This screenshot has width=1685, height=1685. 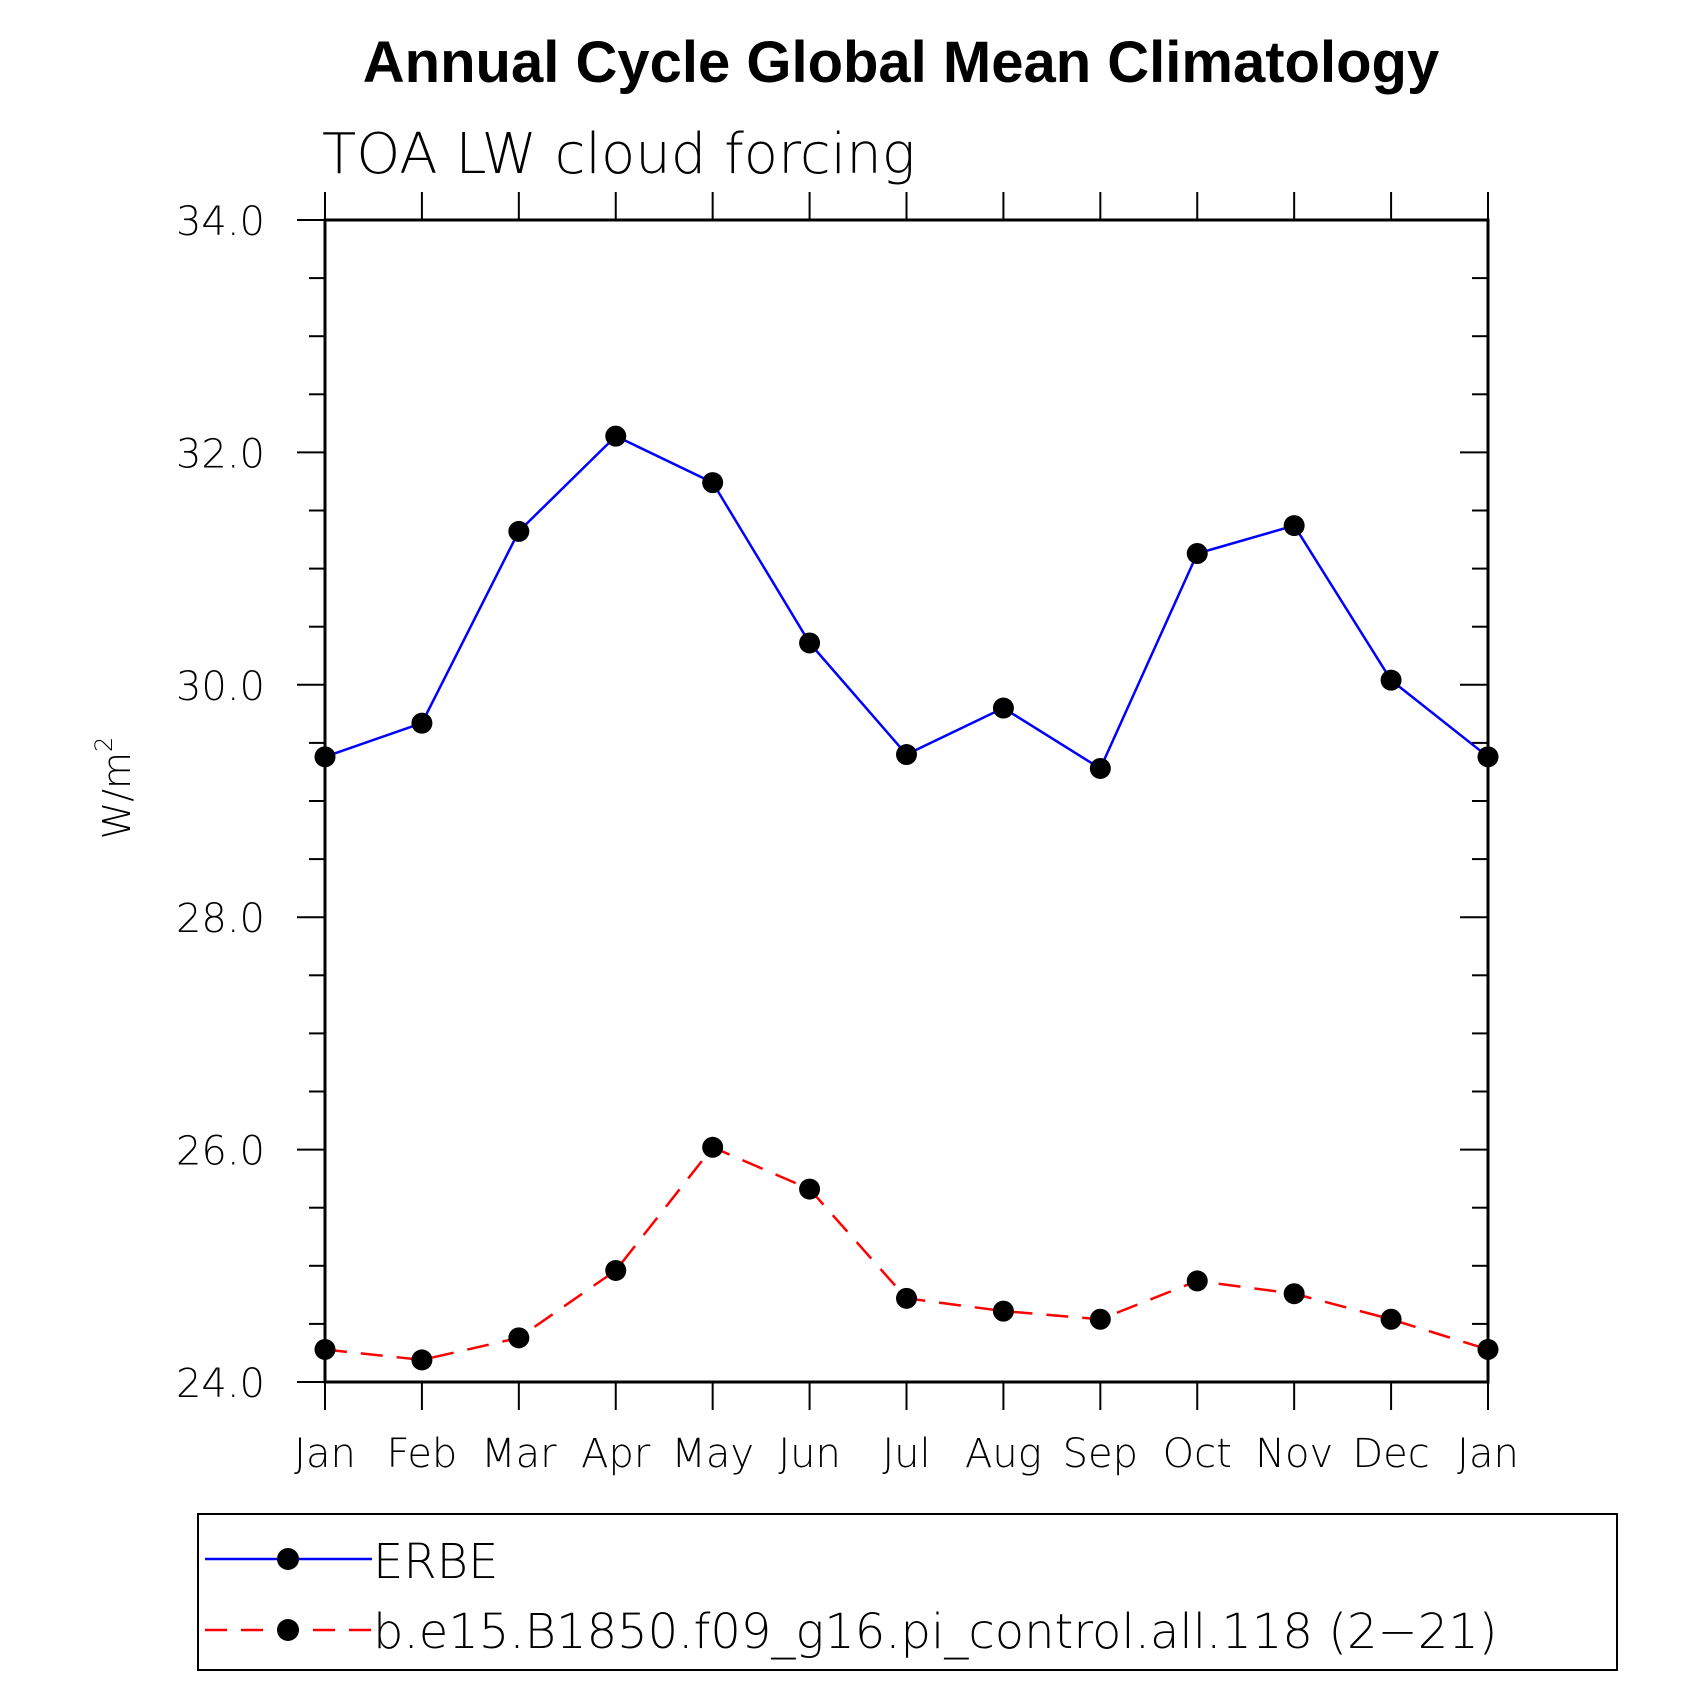 What do you see at coordinates (809, 1454) in the screenshot?
I see `x-tick-label: Jun` at bounding box center [809, 1454].